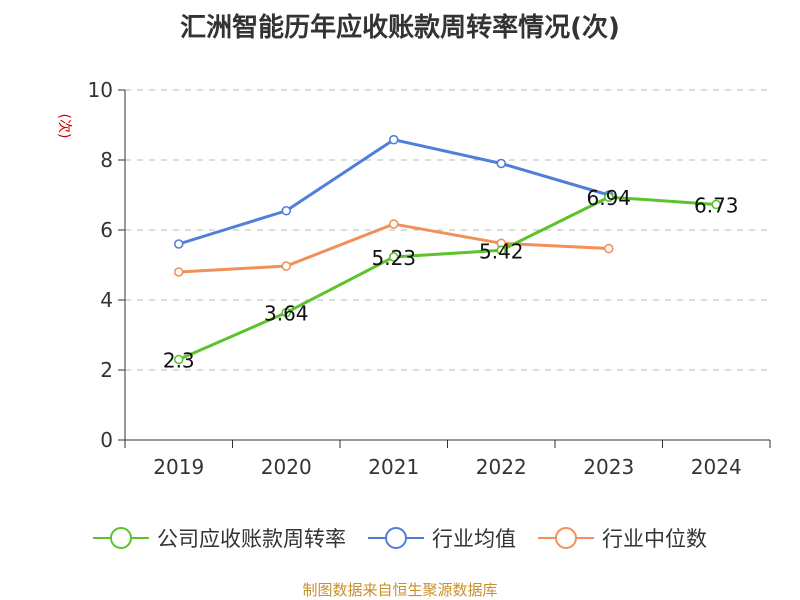 Image resolution: width=800 pixels, height=600 pixels. I want to click on x-tick-label: 2024, so click(716, 467).